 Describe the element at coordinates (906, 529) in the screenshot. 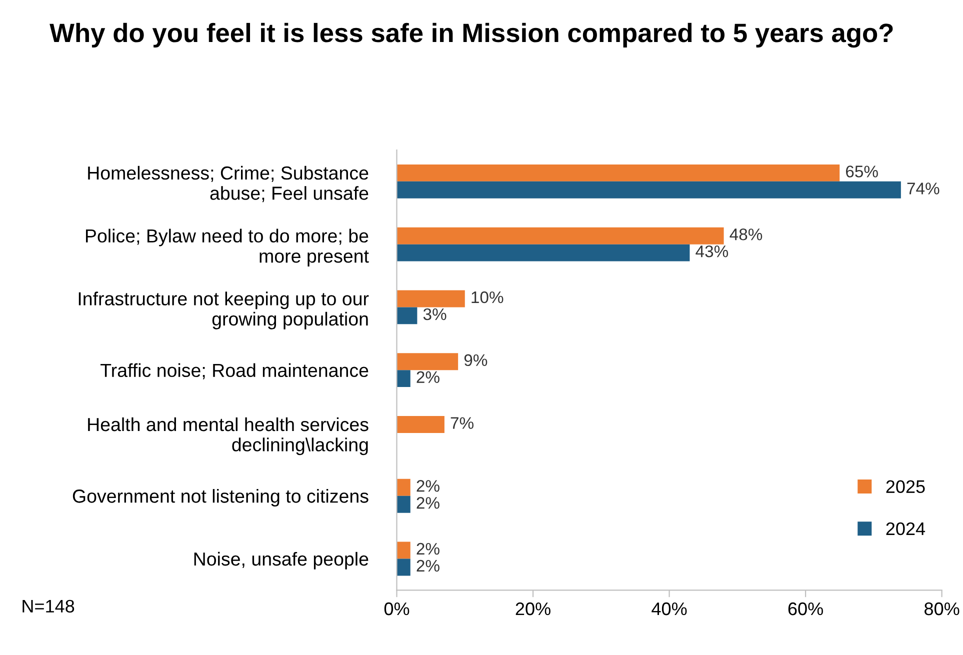

I see `legend-label: 2024` at that location.